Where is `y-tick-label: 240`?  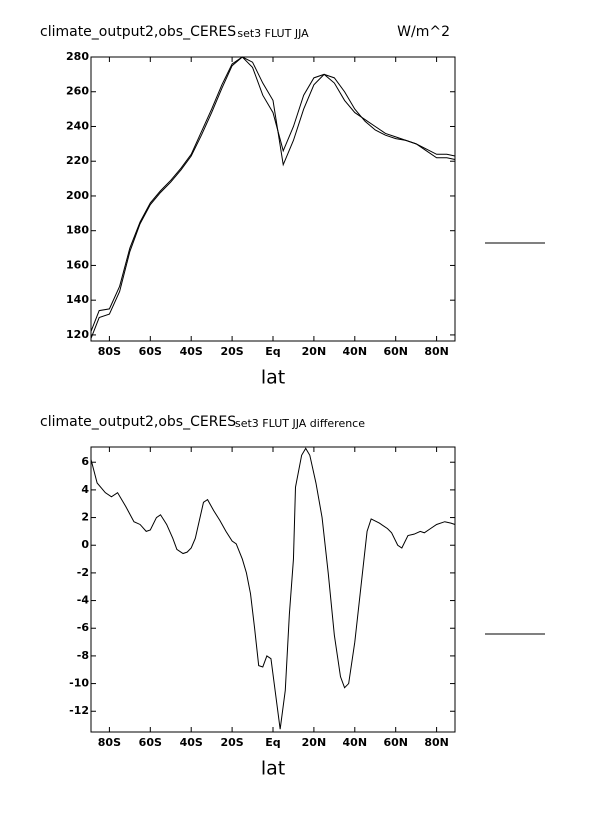 y-tick-label: 240 is located at coordinates (77, 125).